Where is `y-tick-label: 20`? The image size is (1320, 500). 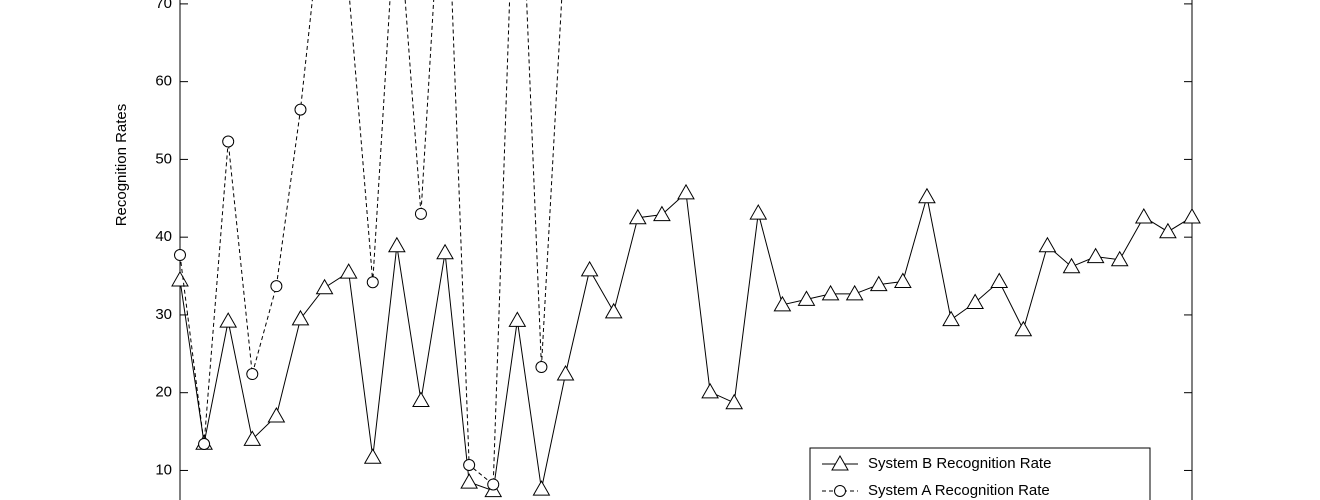
y-tick-label: 20 is located at coordinates (163, 392).